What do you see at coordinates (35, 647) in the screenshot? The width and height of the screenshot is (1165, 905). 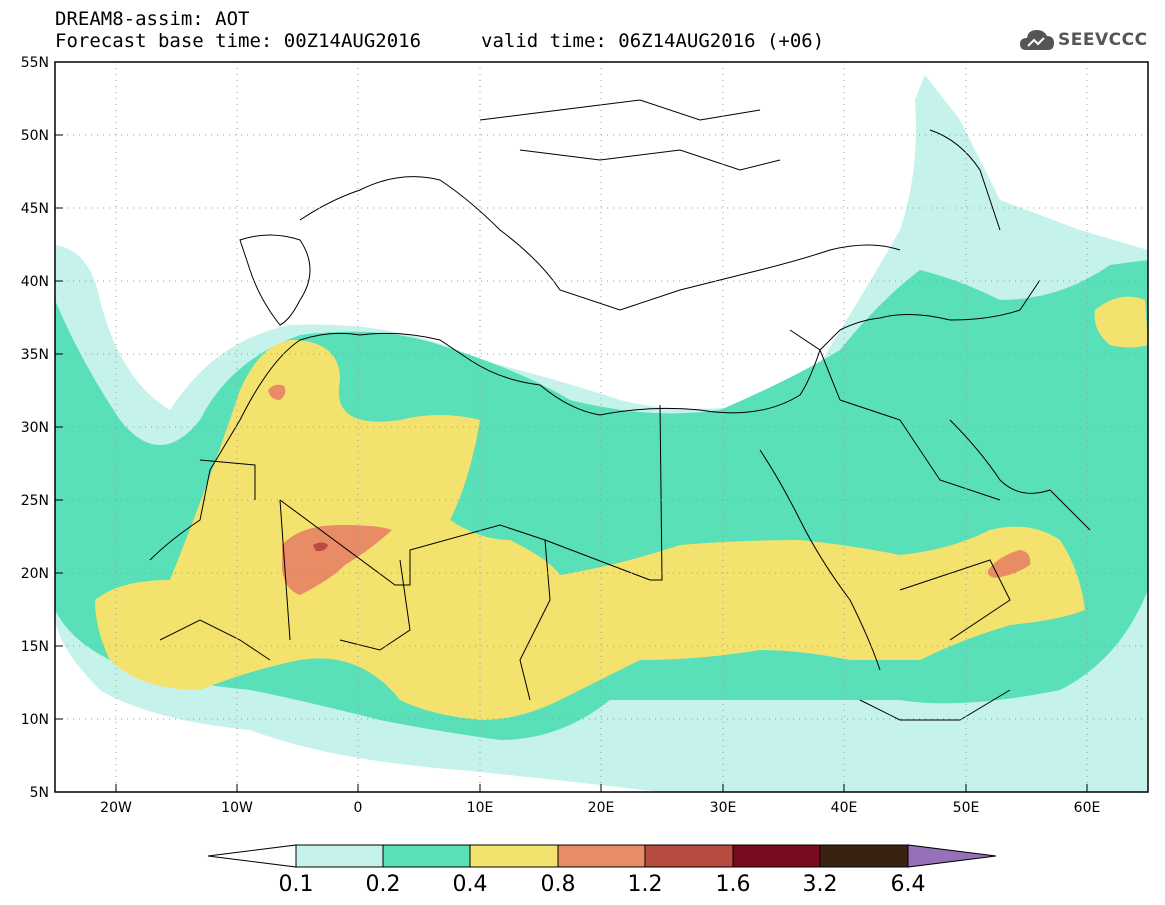 I see `lat-label: 15N` at bounding box center [35, 647].